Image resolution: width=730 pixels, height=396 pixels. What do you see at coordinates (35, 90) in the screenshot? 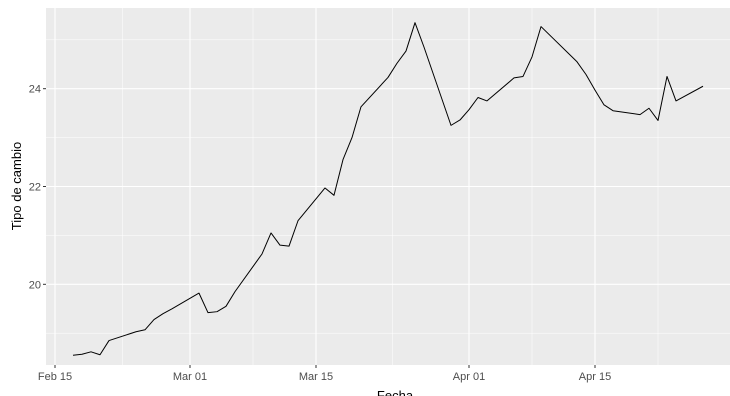
I see `y-tick-label: 24` at bounding box center [35, 90].